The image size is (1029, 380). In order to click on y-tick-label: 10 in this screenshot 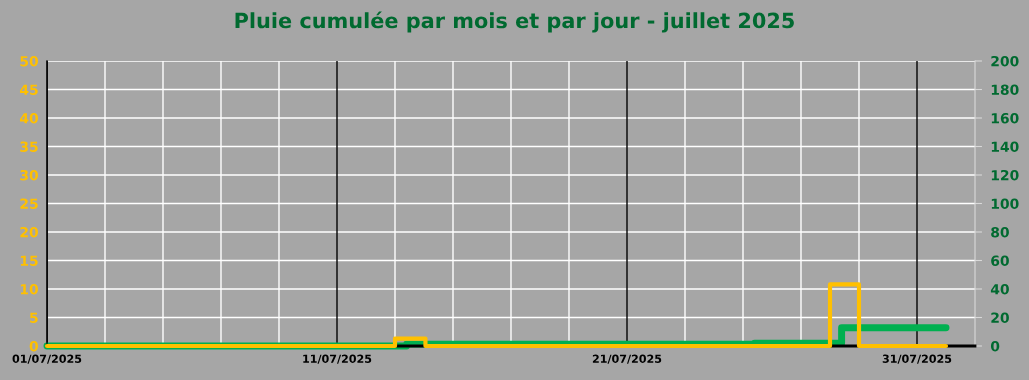, I will do `click(29, 289)`.